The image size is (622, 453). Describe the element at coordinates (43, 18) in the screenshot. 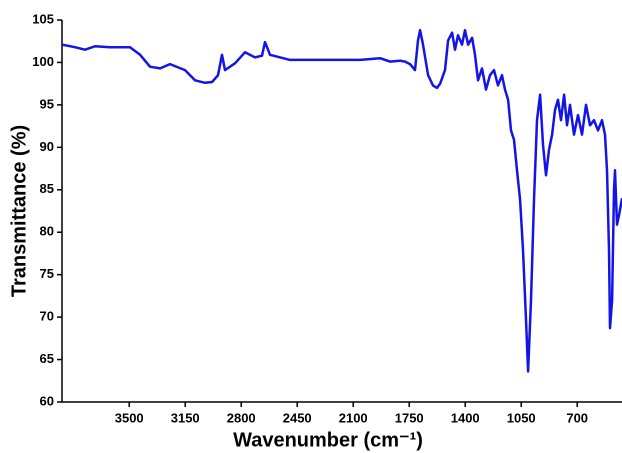

I see `y-tick-label: 105` at that location.